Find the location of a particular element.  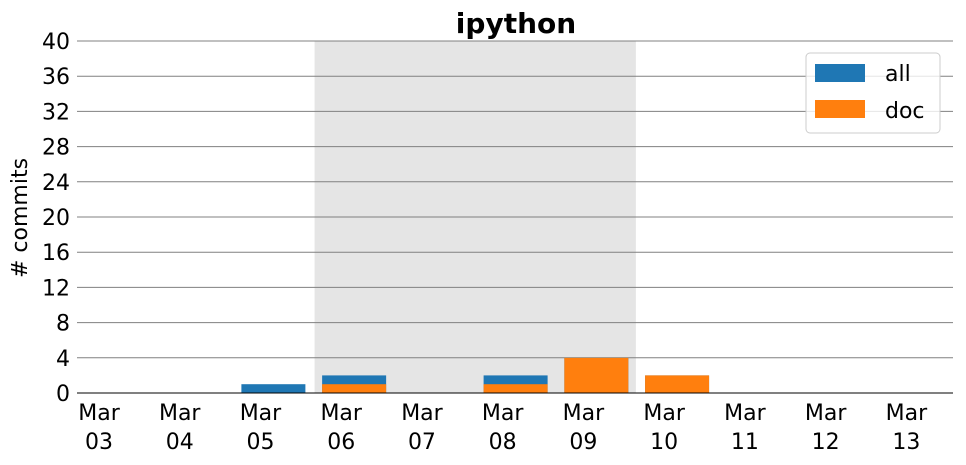

x-tick-day: 06 is located at coordinates (341, 442).